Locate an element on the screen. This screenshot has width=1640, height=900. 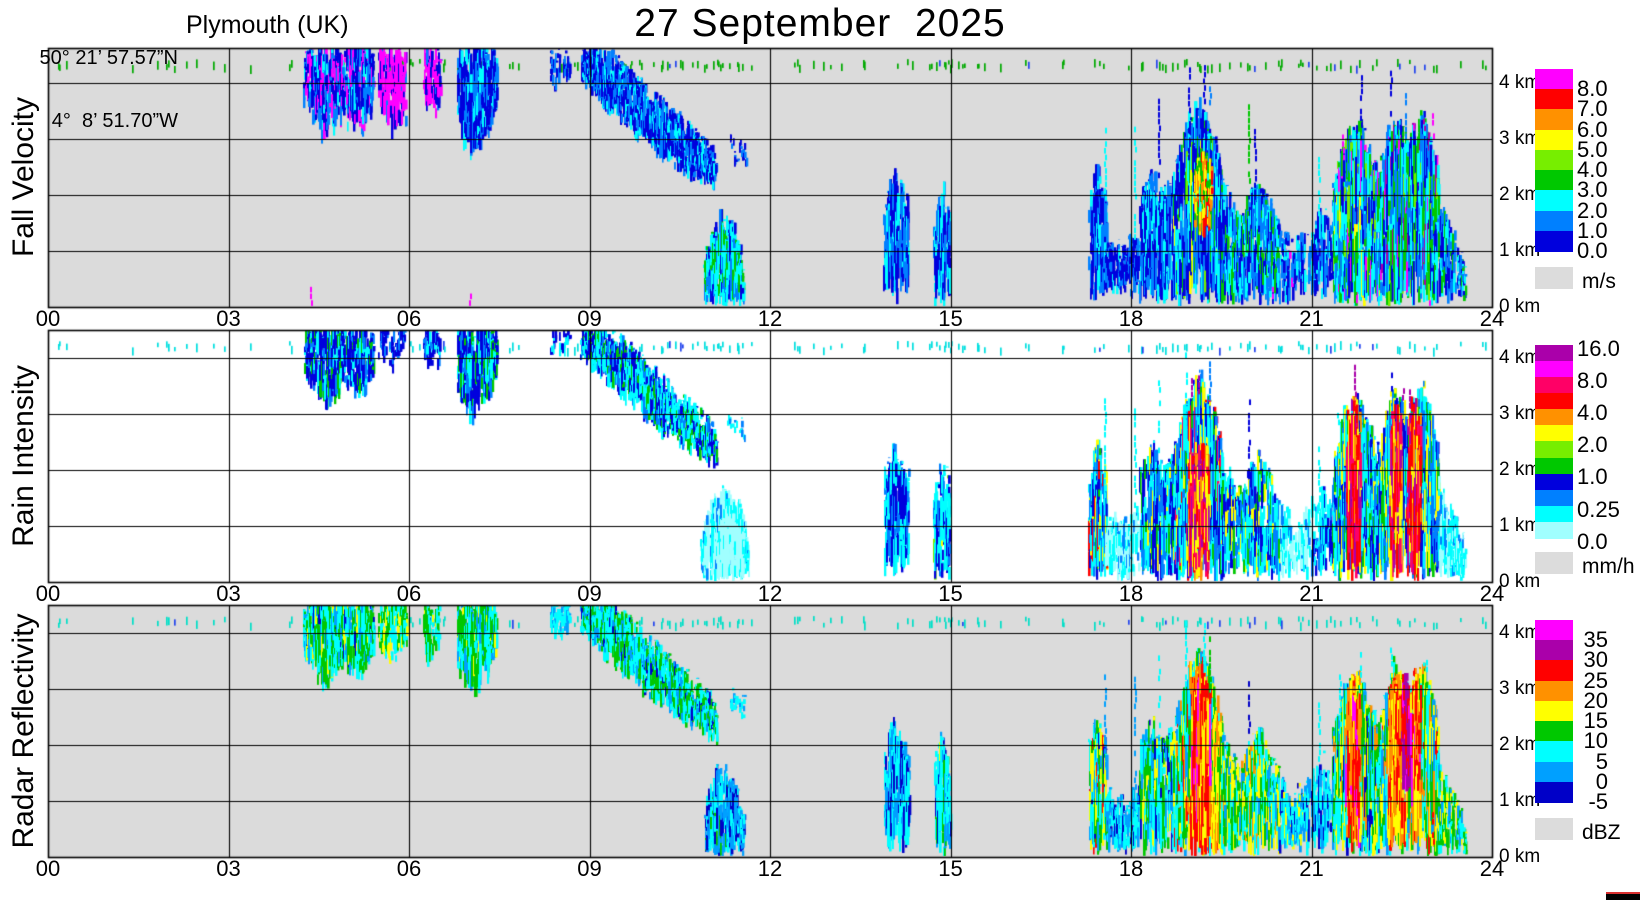
latitude-label: 50° 21’ 57.57”N is located at coordinates (108, 58).